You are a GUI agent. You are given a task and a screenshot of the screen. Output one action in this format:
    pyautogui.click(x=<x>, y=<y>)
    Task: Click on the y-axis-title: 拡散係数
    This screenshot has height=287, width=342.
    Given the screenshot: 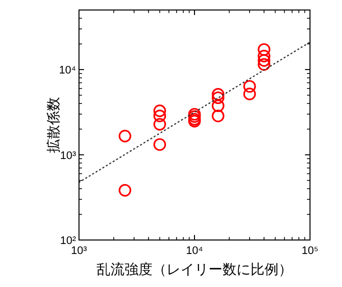 What is the action you would take?
    pyautogui.click(x=53, y=125)
    